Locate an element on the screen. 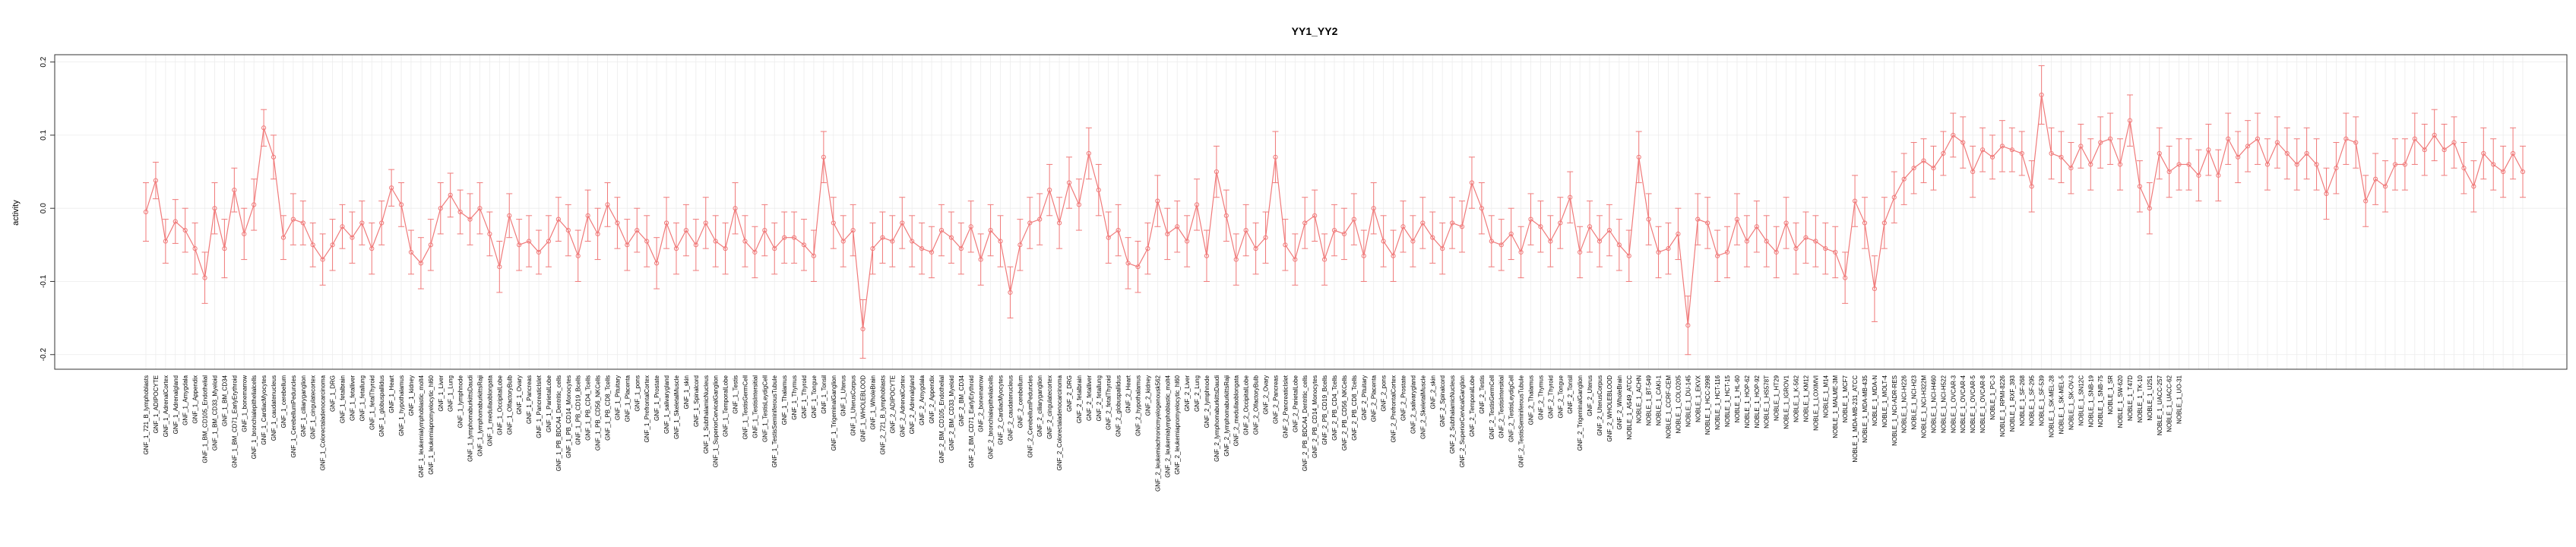 Image resolution: width=2576 pixels, height=547 pixels. x-tick-label: GNF_1_Appendix is located at coordinates (195, 399).